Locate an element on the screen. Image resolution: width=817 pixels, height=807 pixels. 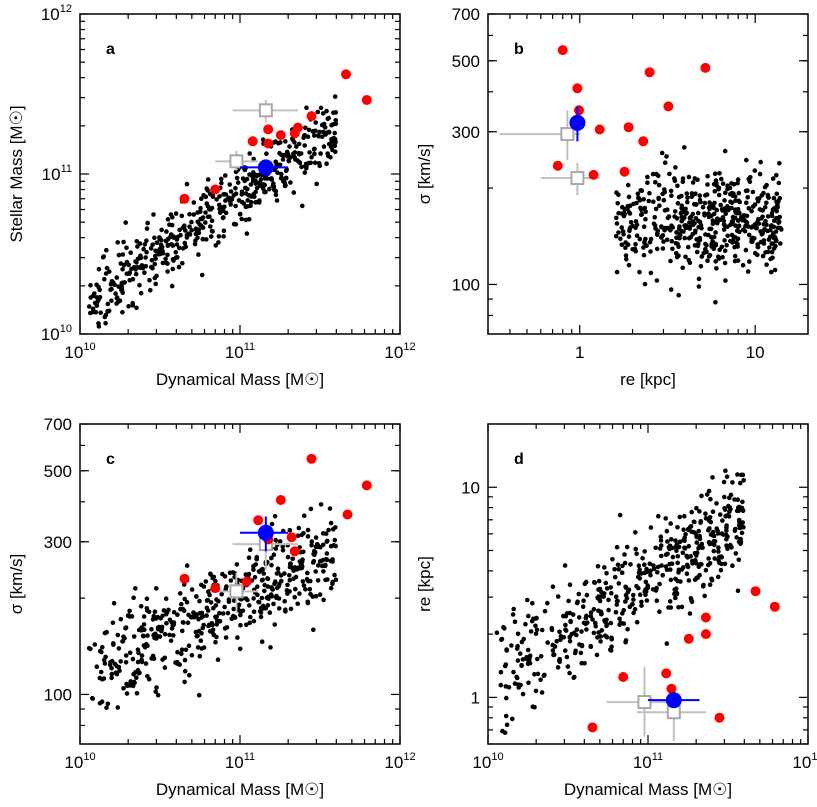
x-tick-label: 1011 is located at coordinates (240, 351).